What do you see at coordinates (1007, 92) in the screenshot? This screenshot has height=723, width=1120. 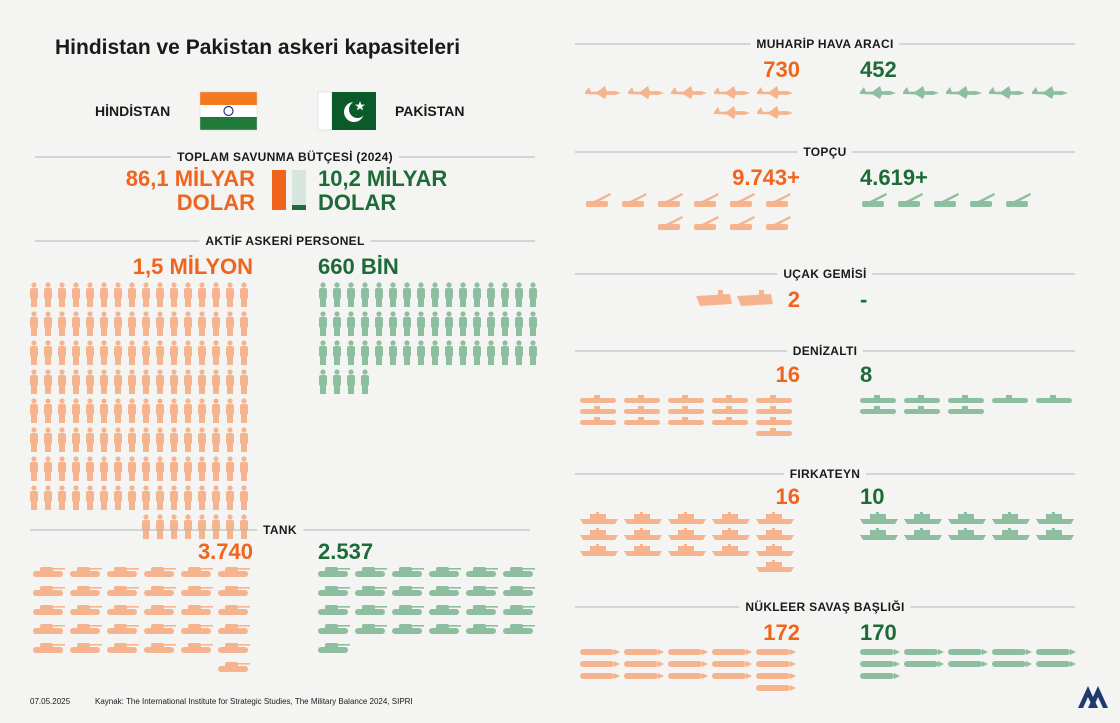 I see `plane-icon` at bounding box center [1007, 92].